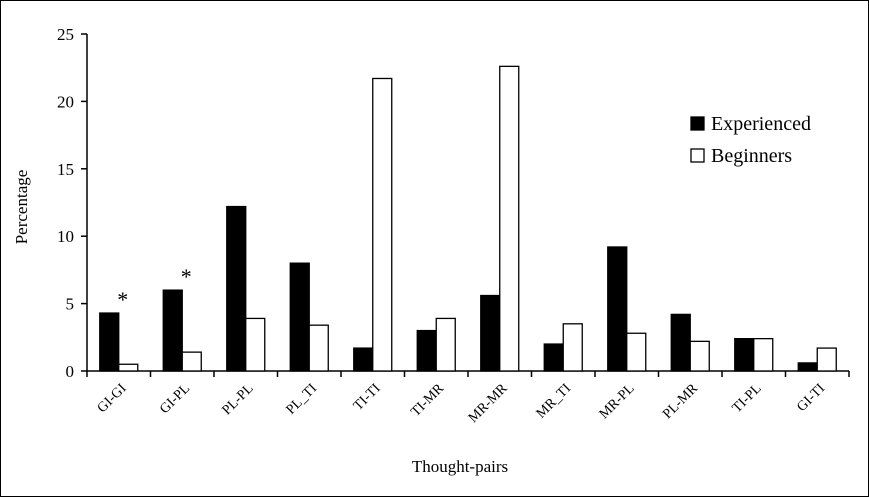 This screenshot has width=869, height=497. What do you see at coordinates (697, 155) in the screenshot?
I see `legend-swatch-beginners` at bounding box center [697, 155].